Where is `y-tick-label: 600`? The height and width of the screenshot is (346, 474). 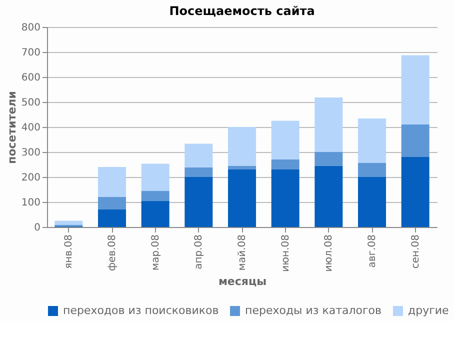
y-tick-label: 600 is located at coordinates (30, 78).